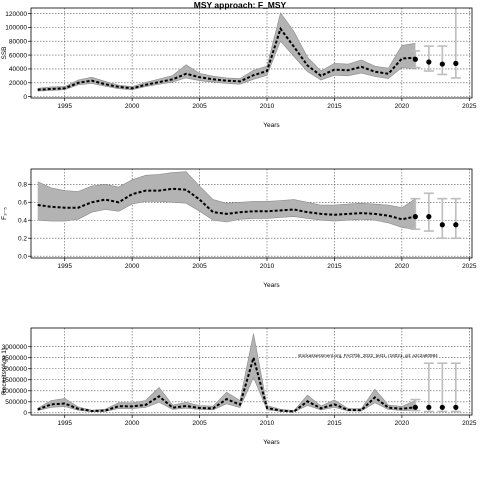  What do you see at coordinates (22, 185) in the screenshot?
I see `y-tick-label: 0.8` at bounding box center [22, 185].